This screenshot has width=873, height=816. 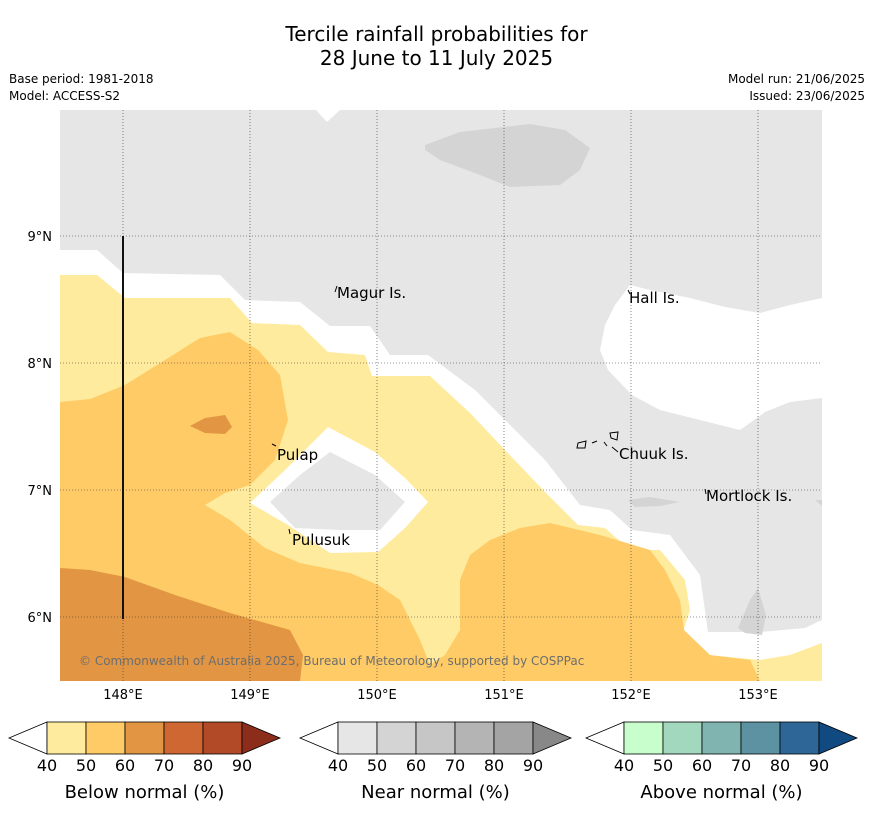 I want to click on lon-label-149e: 149°E, so click(x=250, y=695).